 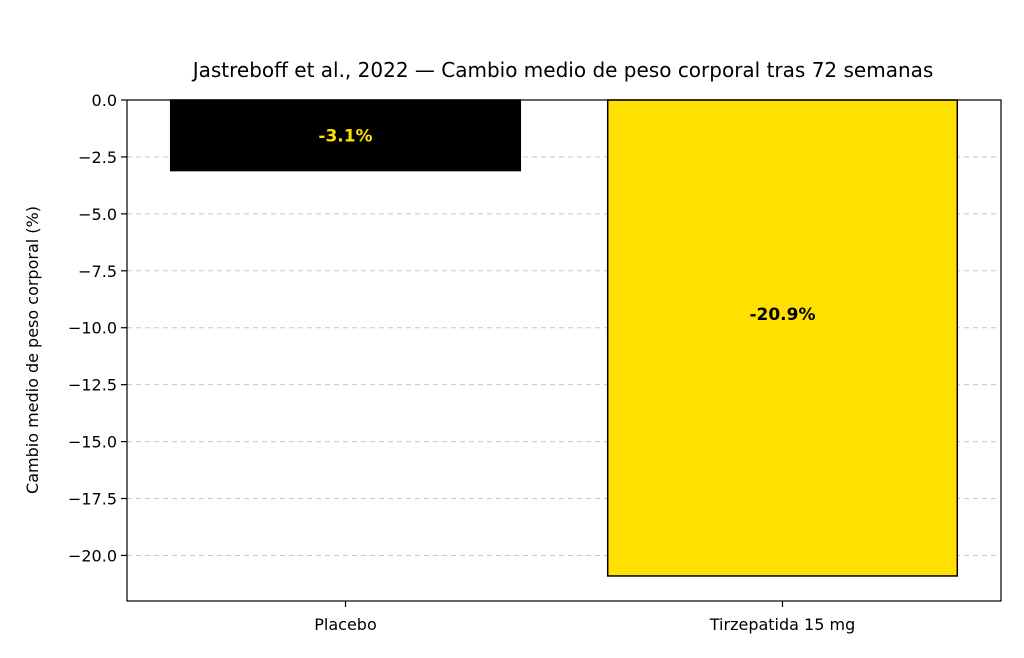 I want to click on y-axis-label: Cambio medio de peso corporal (%), so click(x=32, y=350).